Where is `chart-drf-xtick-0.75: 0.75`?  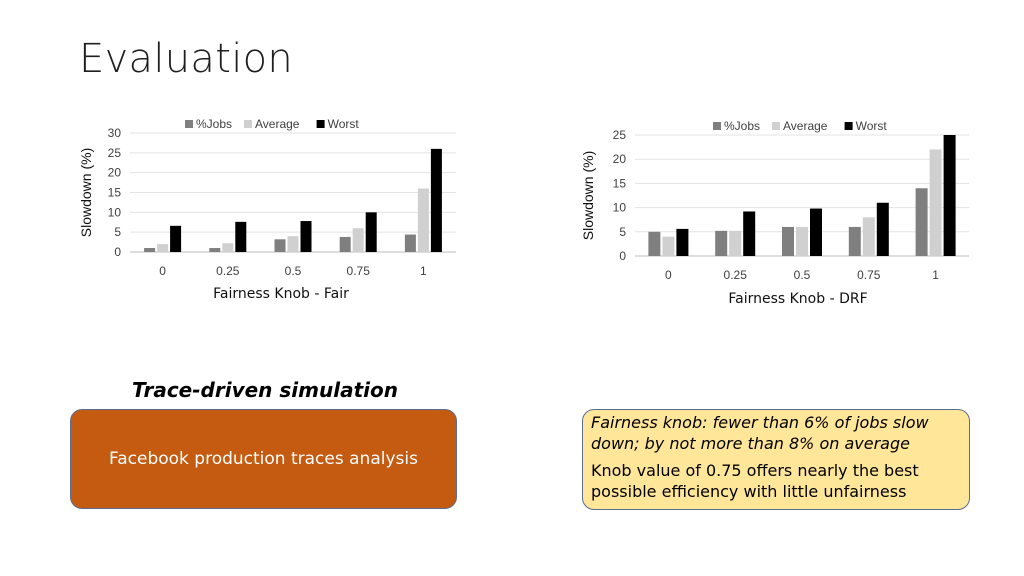
chart-drf-xtick-0.75: 0.75 is located at coordinates (869, 275).